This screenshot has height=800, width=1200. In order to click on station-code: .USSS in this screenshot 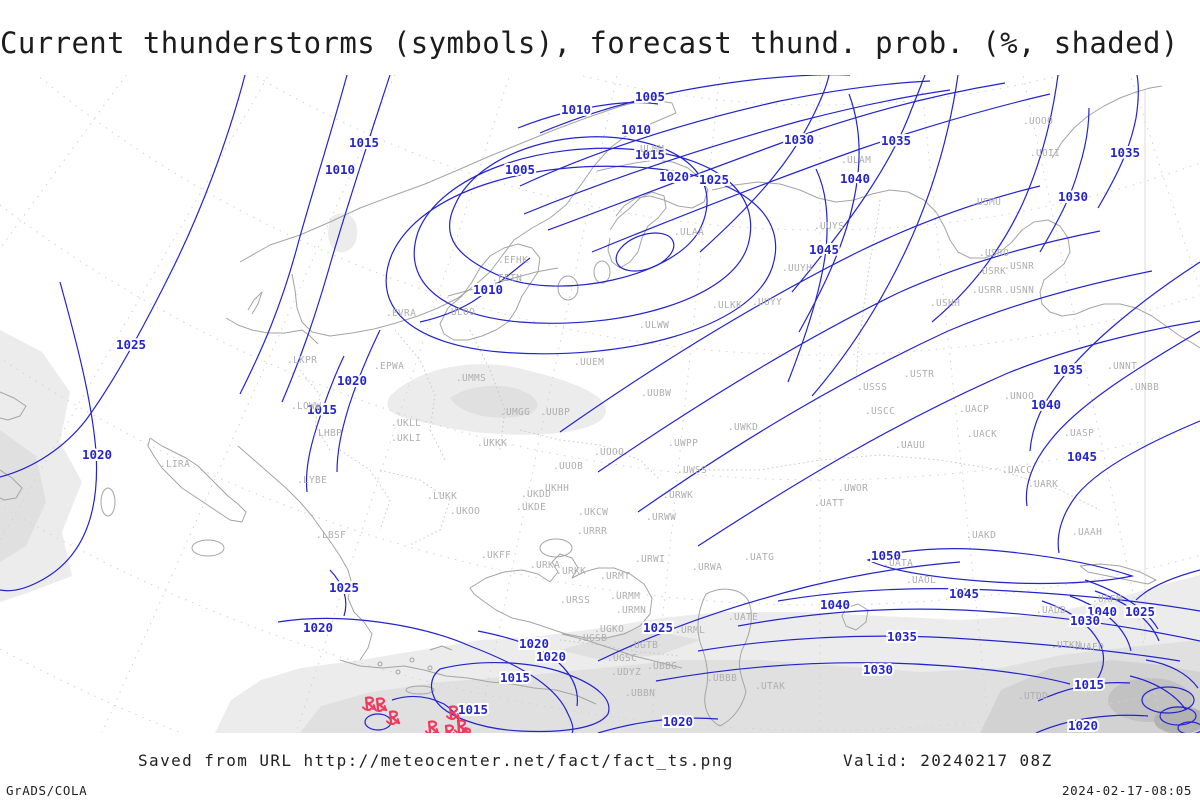, I will do `click(872, 387)`.